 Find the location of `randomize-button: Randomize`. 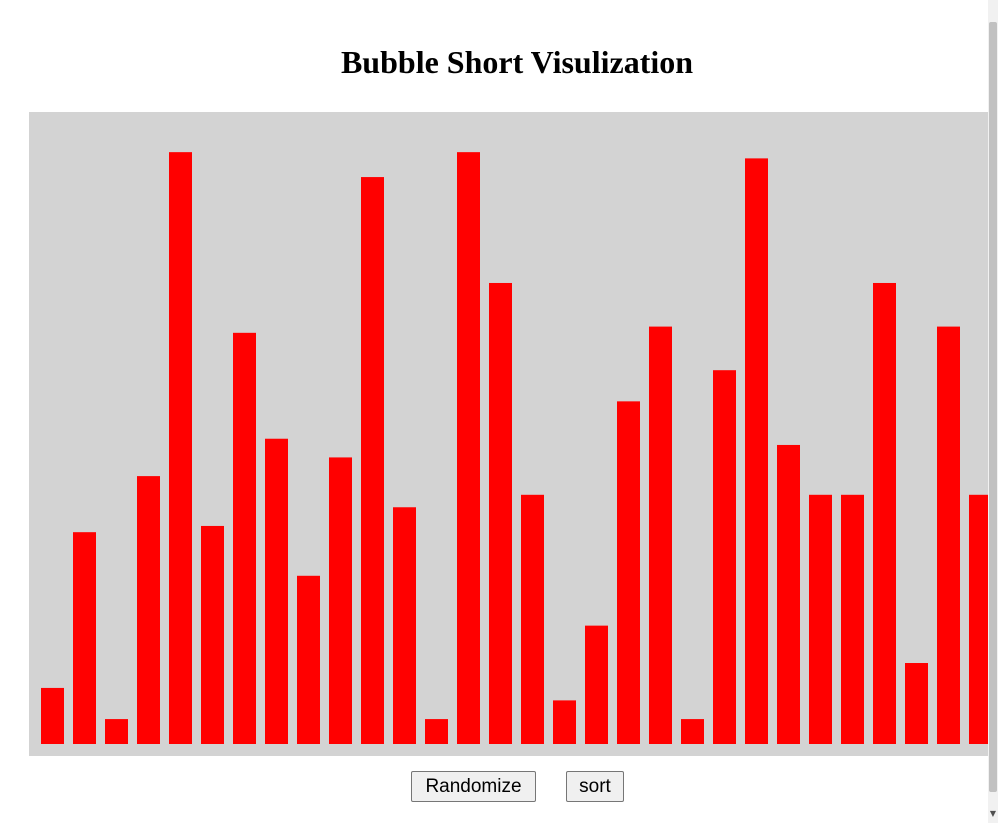

randomize-button: Randomize is located at coordinates (473, 786).